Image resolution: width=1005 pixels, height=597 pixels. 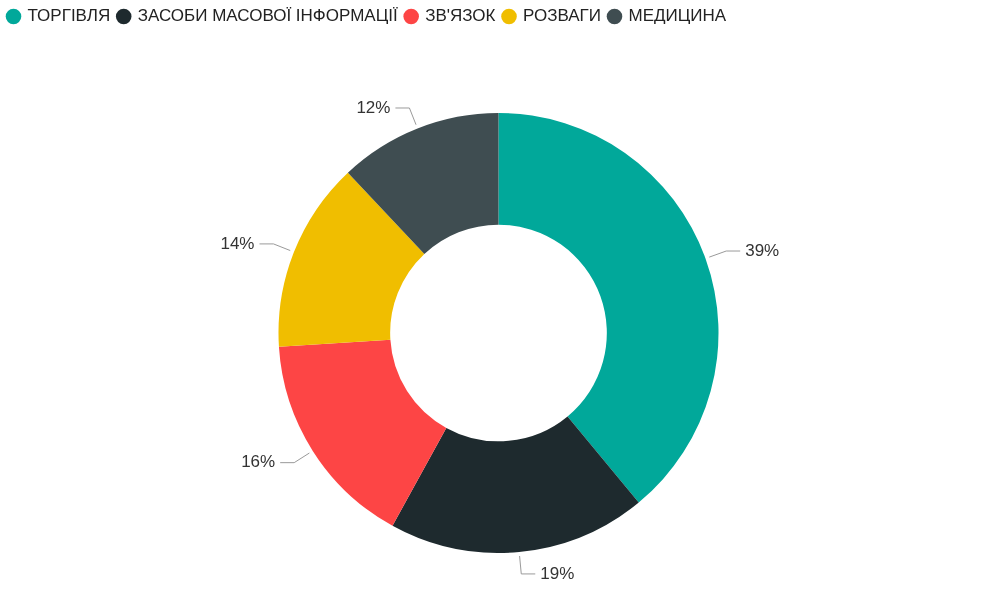 What do you see at coordinates (460, 16) in the screenshot?
I see `legend-label: ЗВ'ЯЗОК` at bounding box center [460, 16].